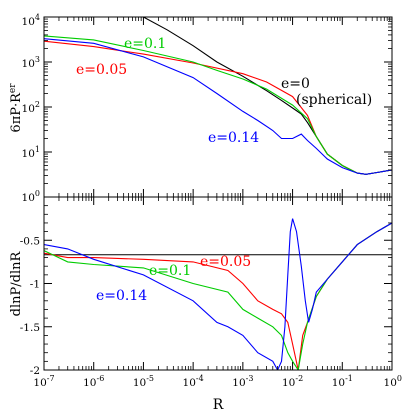 The width and height of the screenshot is (415, 415). Describe the element at coordinates (145, 44) in the screenshot. I see `annotation-e-0.1: e=0.1` at that location.